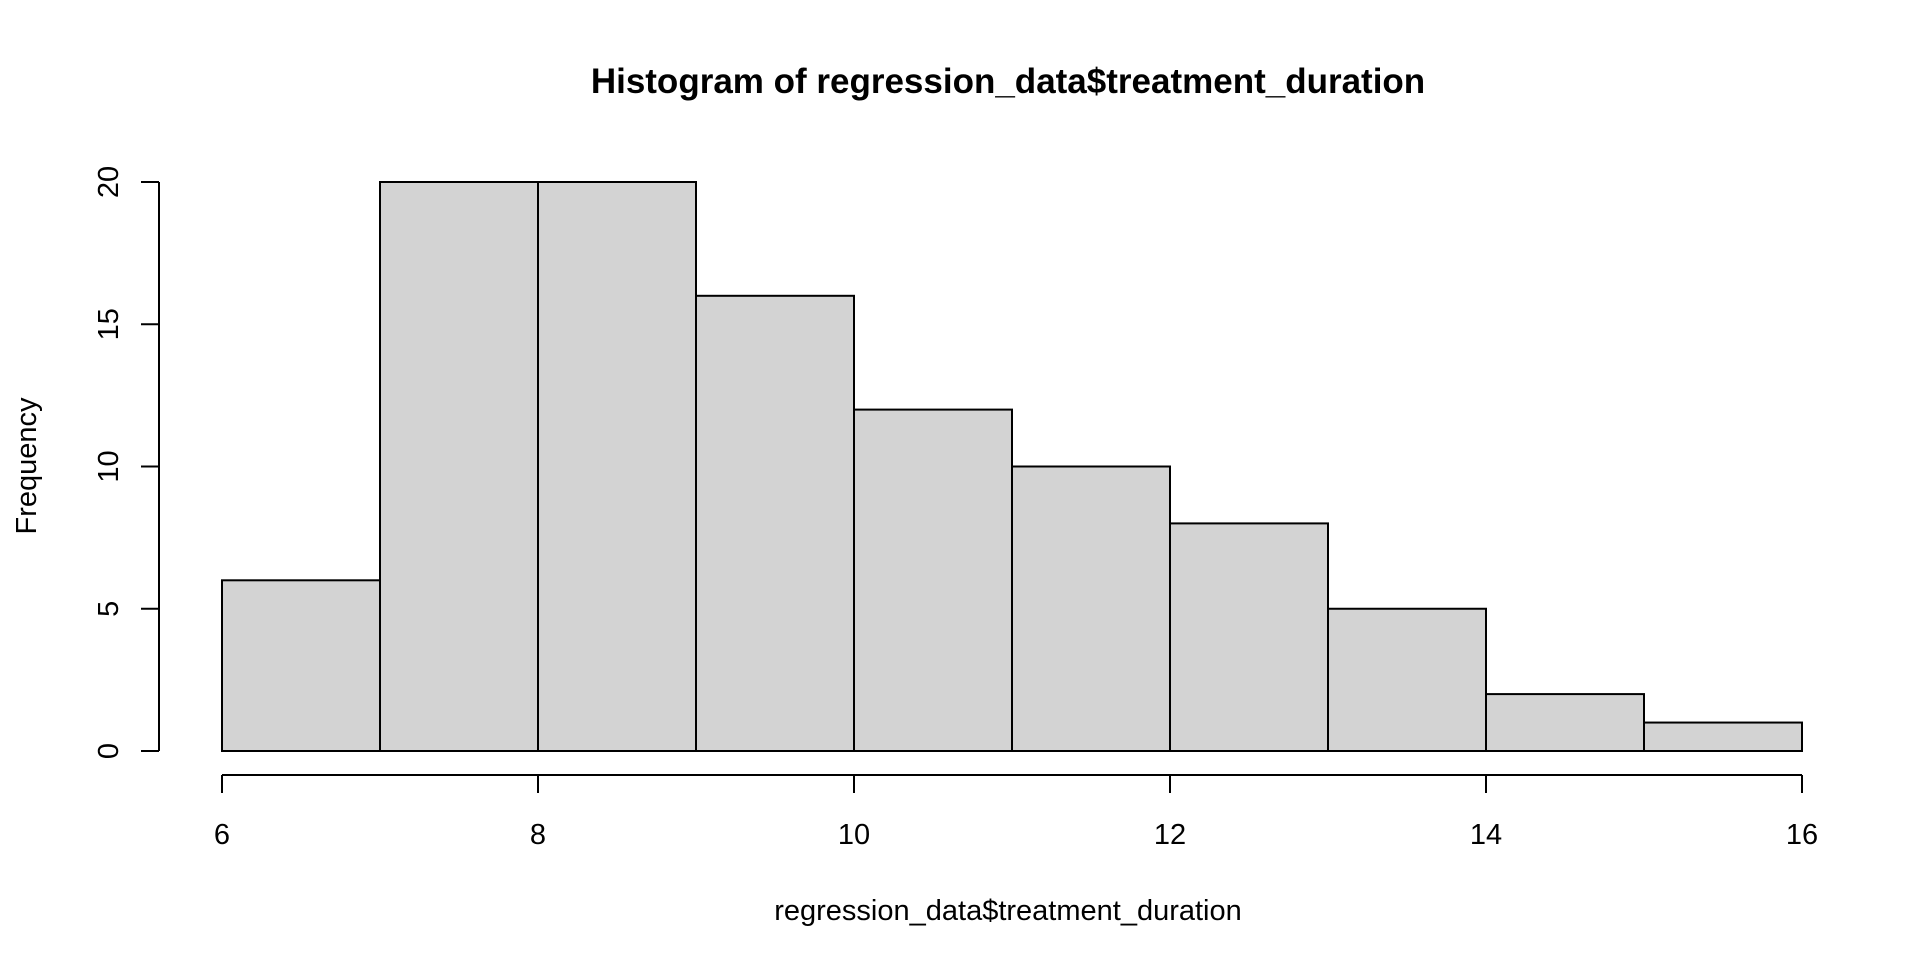  I want to click on x-tick-label-6: 6, so click(222, 835).